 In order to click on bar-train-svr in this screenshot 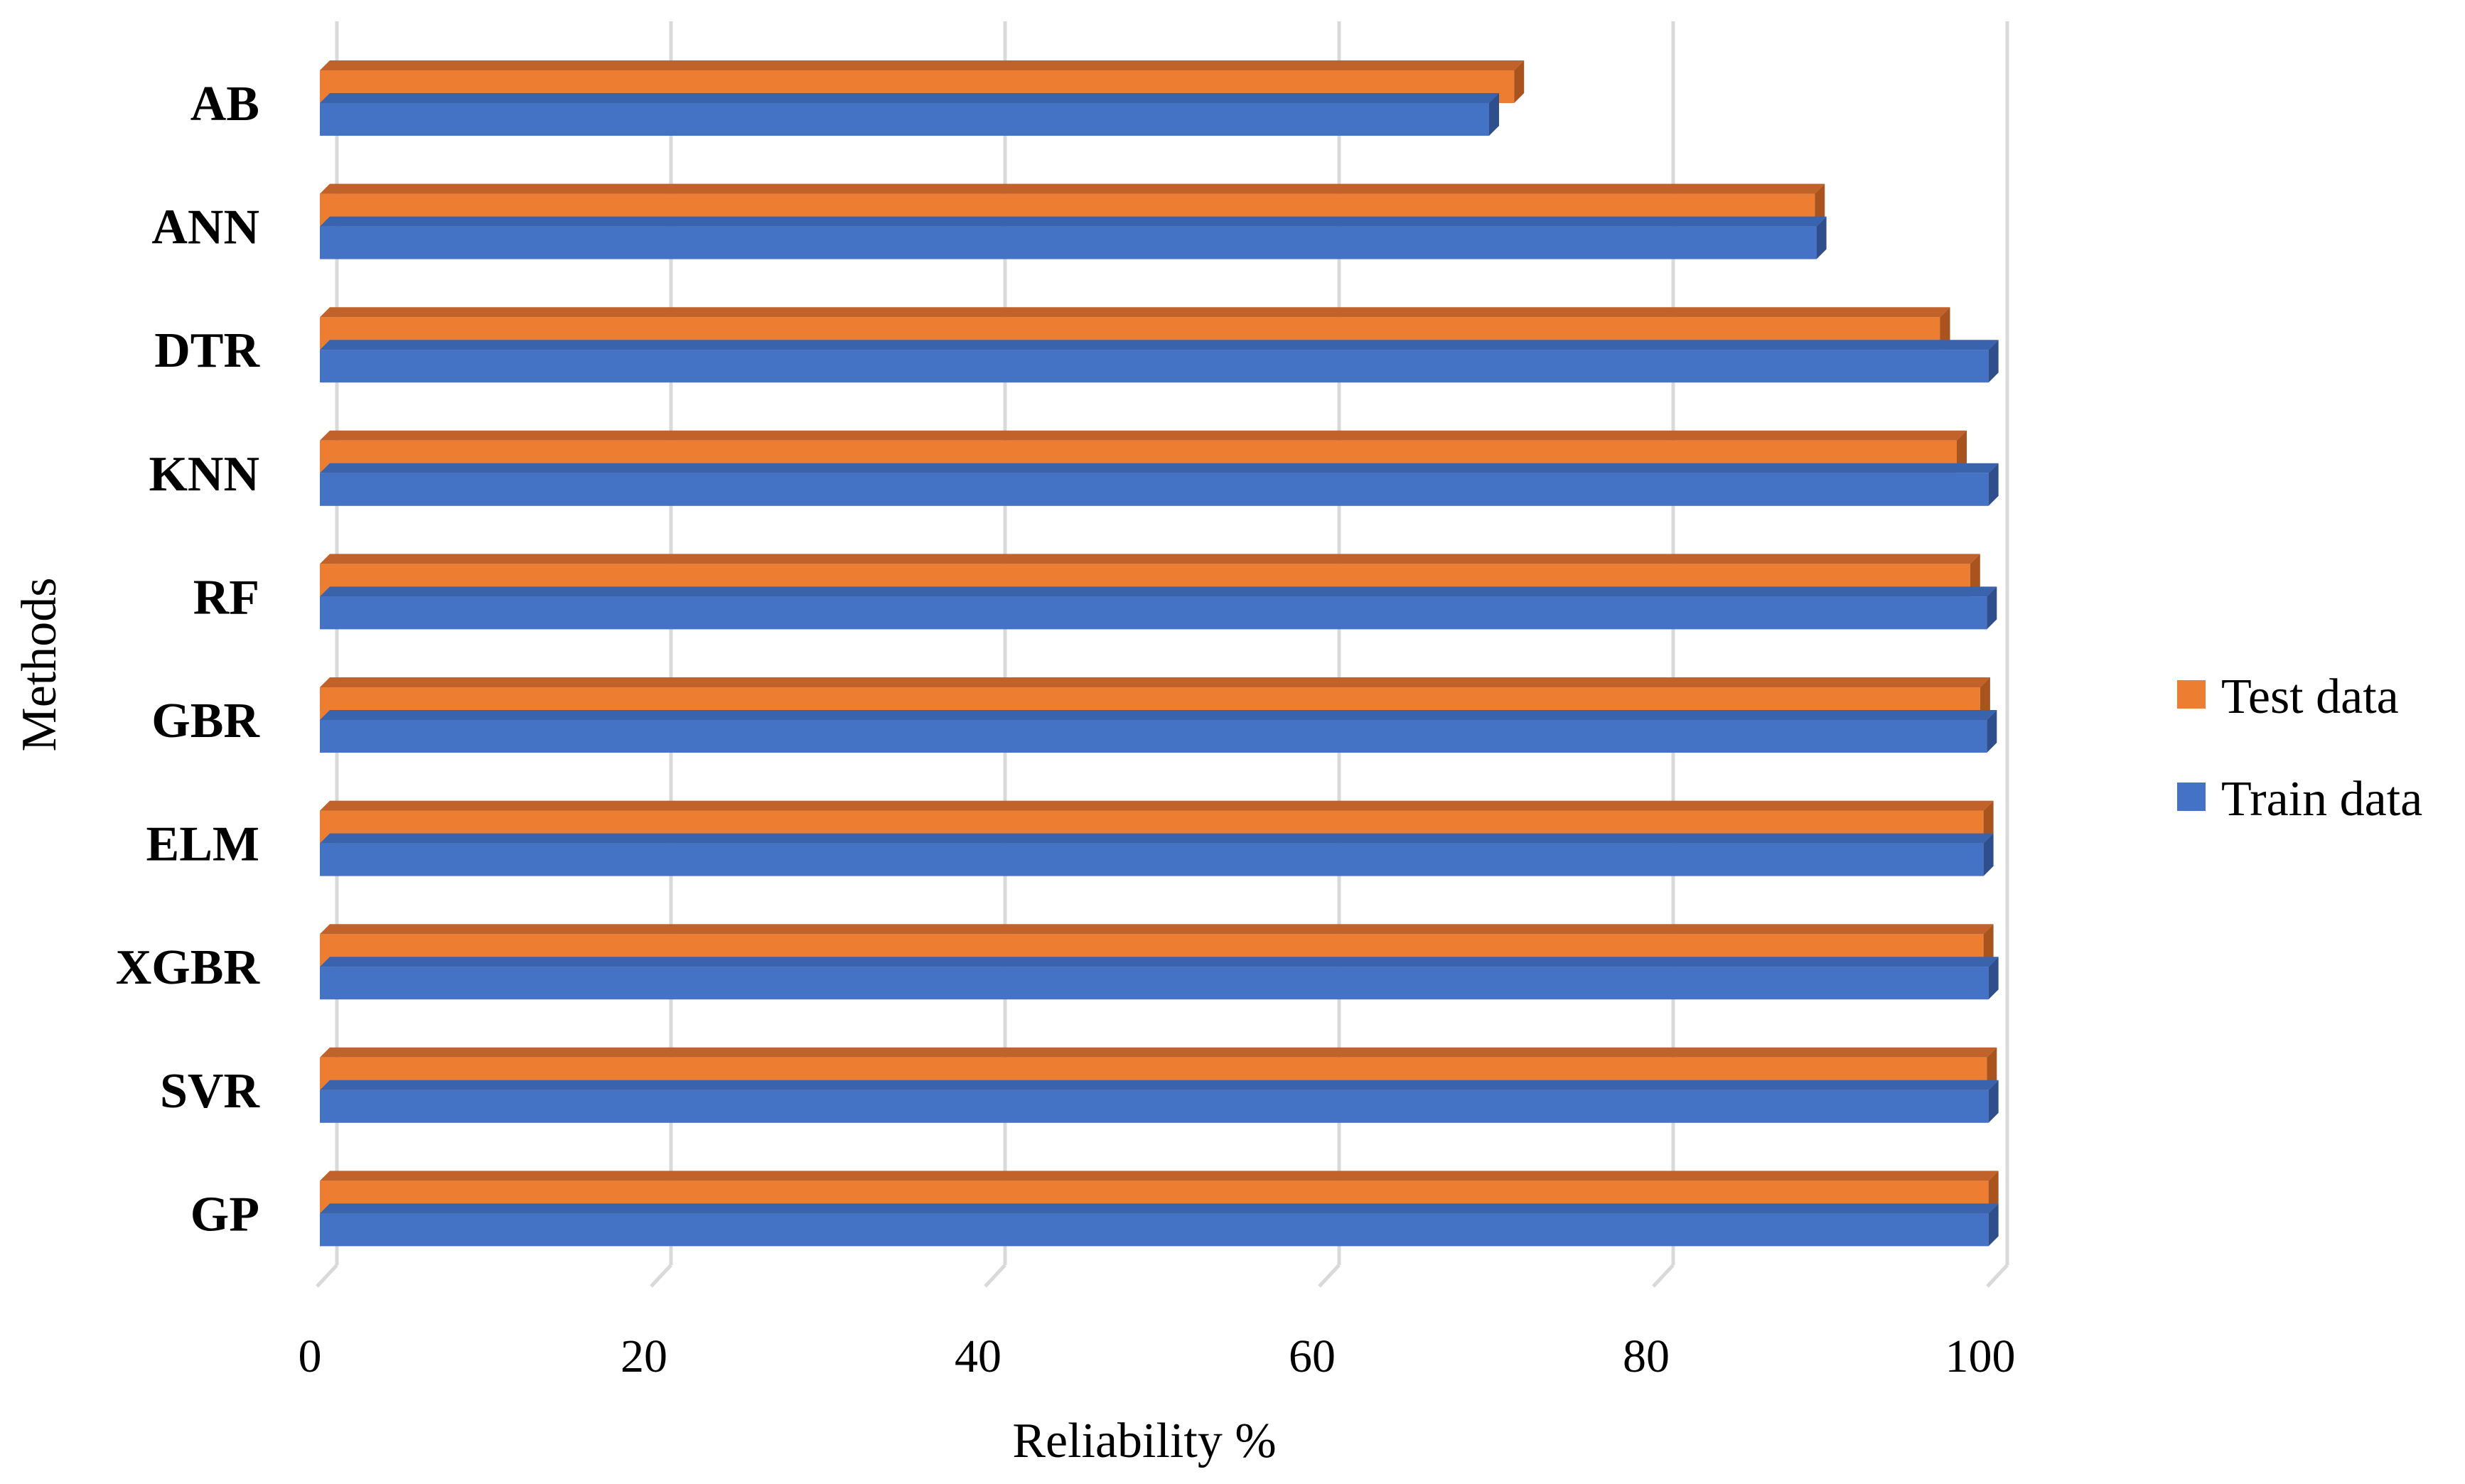, I will do `click(1159, 1101)`.